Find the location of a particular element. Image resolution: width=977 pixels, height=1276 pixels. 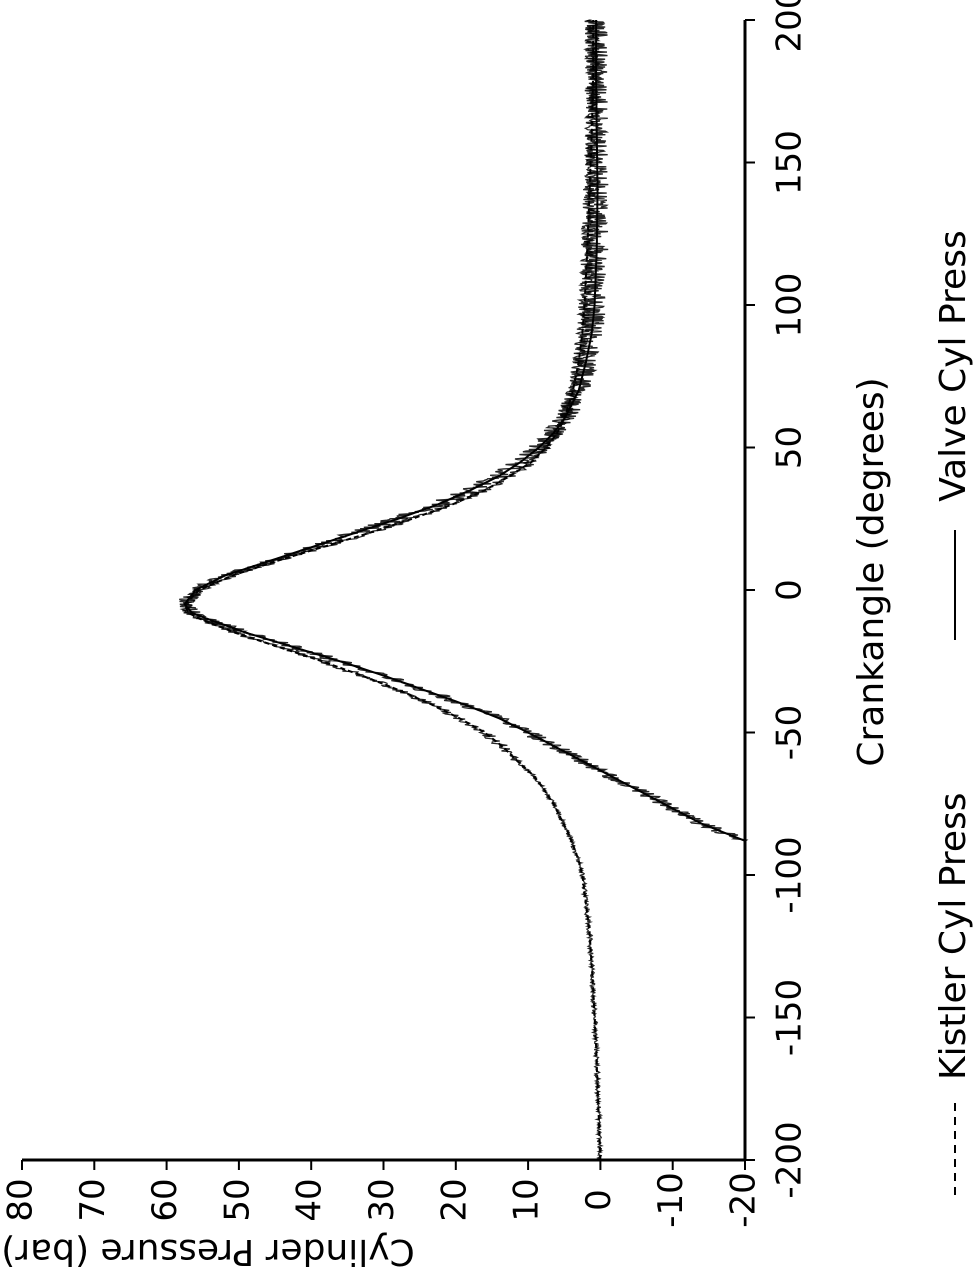

x-tick-label: -200 is located at coordinates (790, 1159).